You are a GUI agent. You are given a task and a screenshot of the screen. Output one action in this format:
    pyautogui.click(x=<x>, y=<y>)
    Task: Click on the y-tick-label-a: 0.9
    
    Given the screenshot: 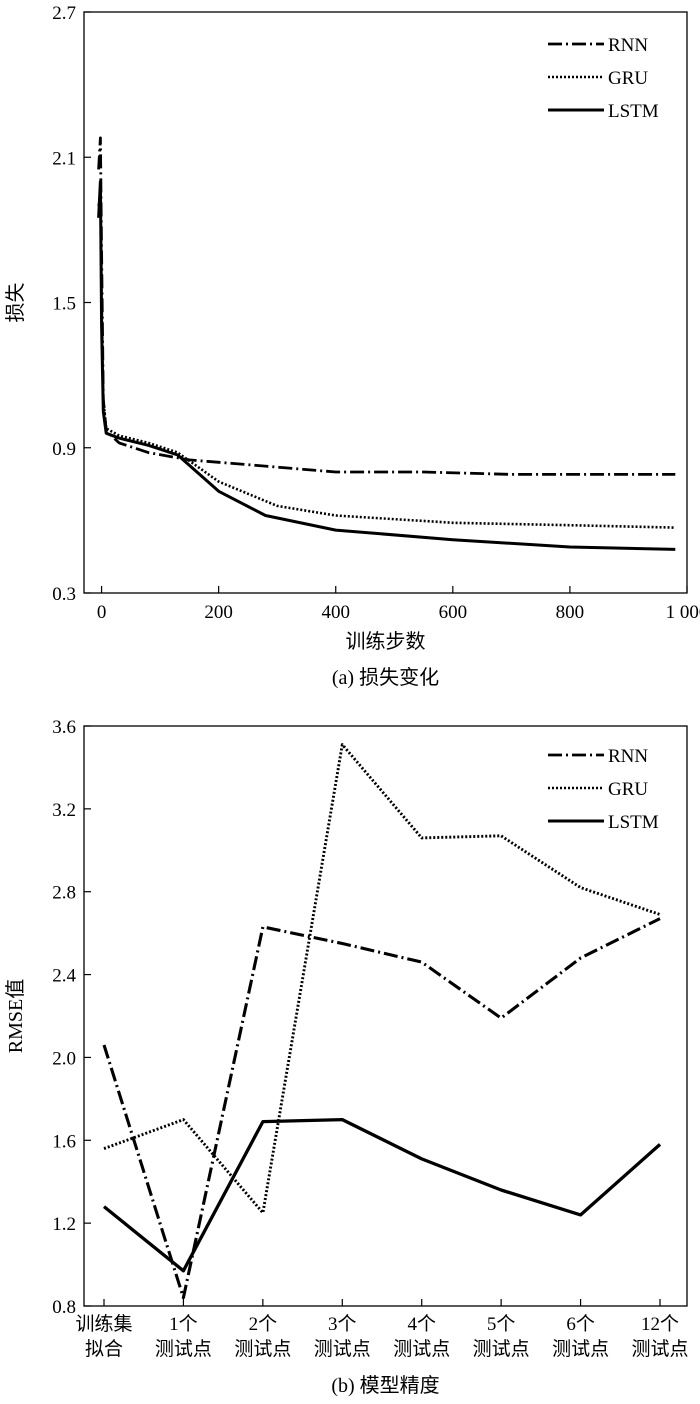 What is the action you would take?
    pyautogui.click(x=64, y=449)
    